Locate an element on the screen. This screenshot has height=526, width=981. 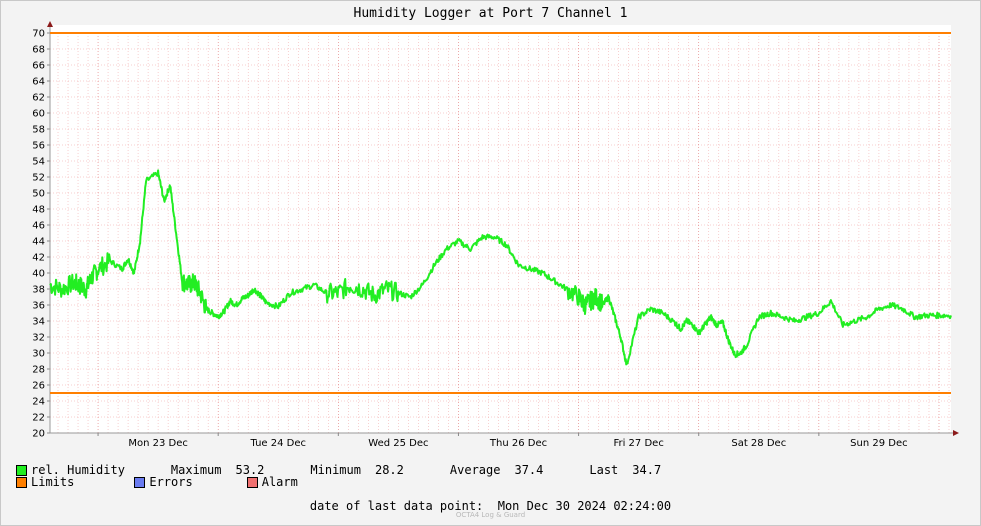
last-label: Last is located at coordinates (604, 470).